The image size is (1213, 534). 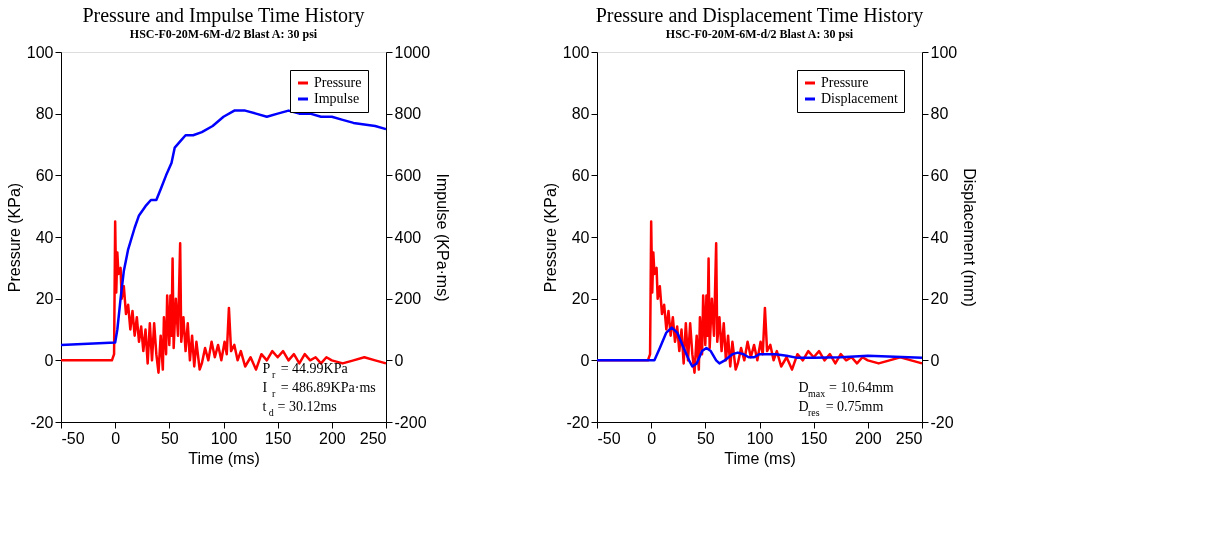 What do you see at coordinates (408, 114) in the screenshot?
I see `y2-tick-label: 800` at bounding box center [408, 114].